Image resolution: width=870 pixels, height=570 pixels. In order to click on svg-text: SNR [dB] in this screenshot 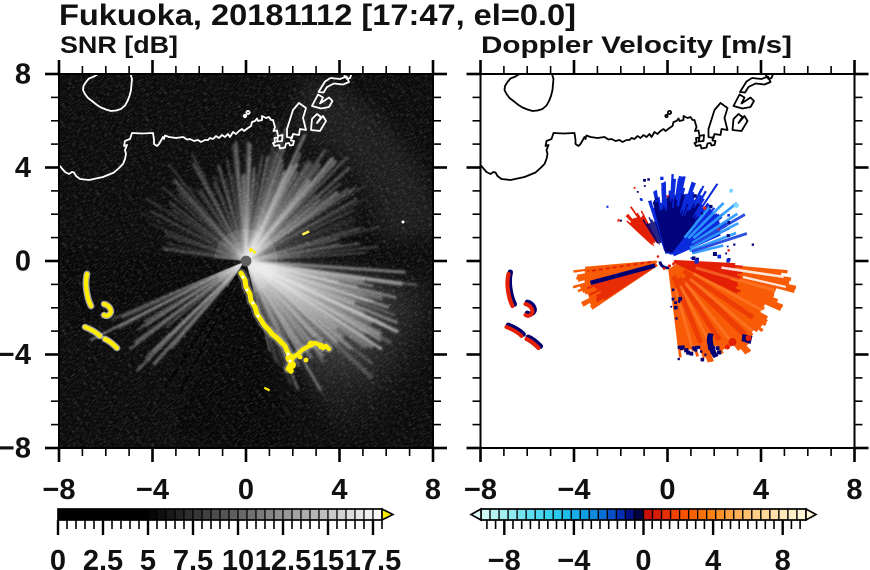, I will do `click(119, 45)`.